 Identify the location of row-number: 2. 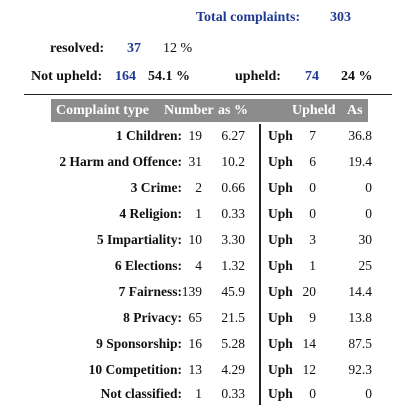
(198, 187).